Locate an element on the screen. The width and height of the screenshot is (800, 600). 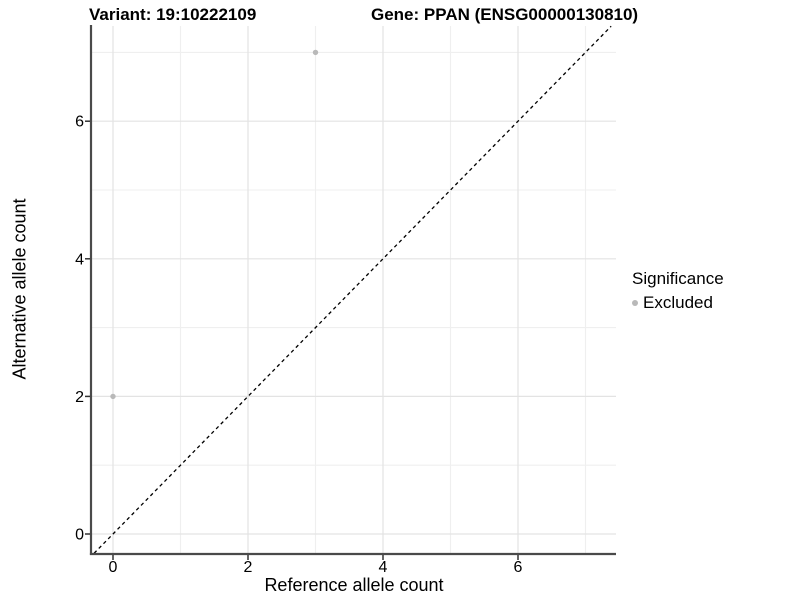
legend-title: Significance is located at coordinates (678, 278).